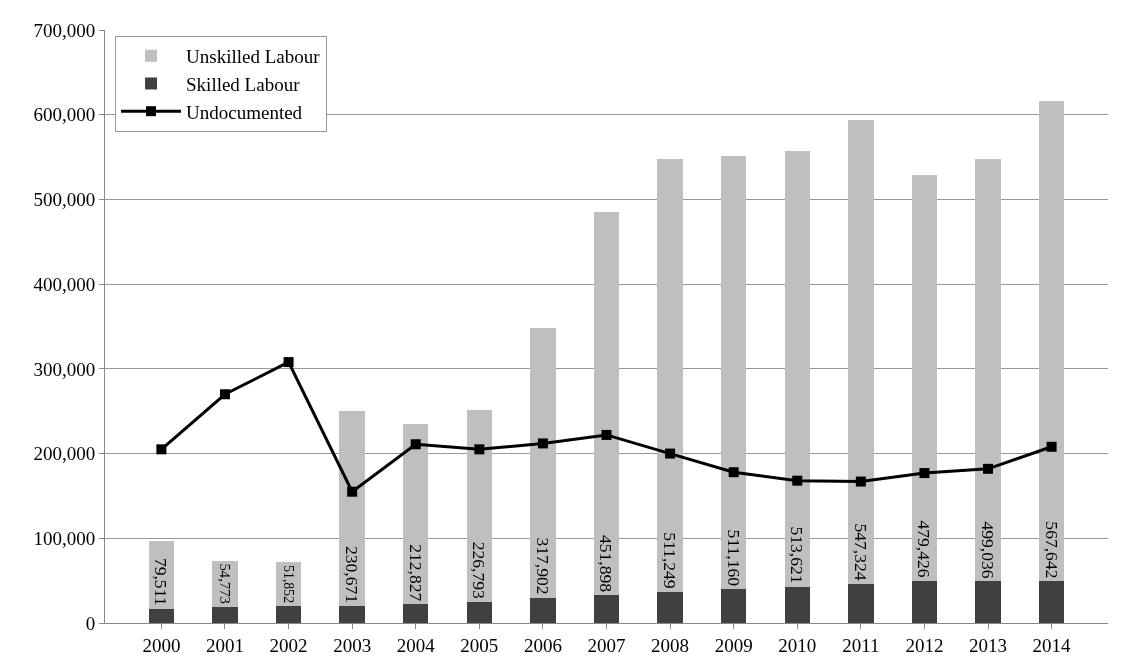  Describe the element at coordinates (988, 550) in the screenshot. I see `data-label: 499,036` at that location.